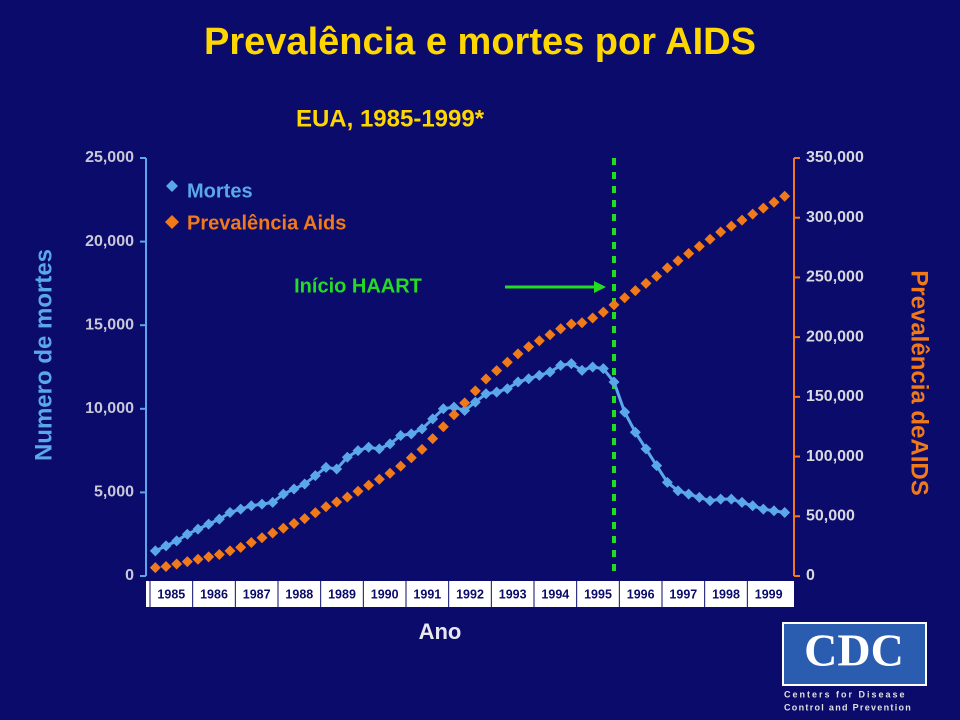  What do you see at coordinates (470, 594) in the screenshot?
I see `x-axis-band` at bounding box center [470, 594].